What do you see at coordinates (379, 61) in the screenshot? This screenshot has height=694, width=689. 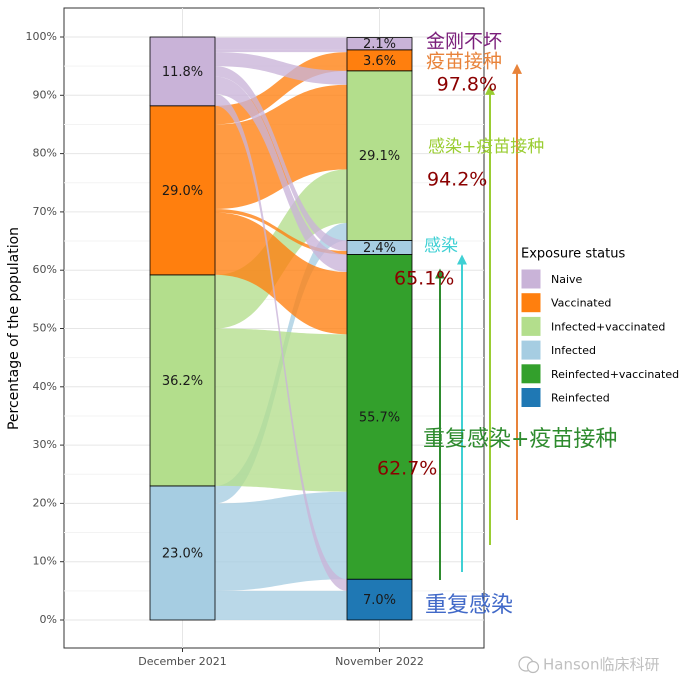 I see `stratum-label: 3.6%` at bounding box center [379, 61].